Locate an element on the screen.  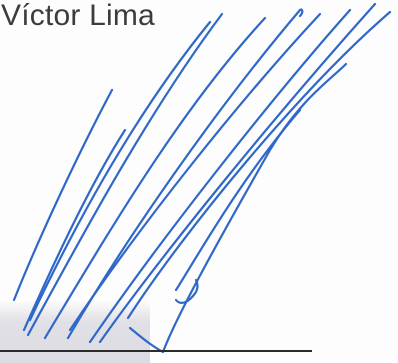
signer-name: Víctor Lima is located at coordinates (78, 16).